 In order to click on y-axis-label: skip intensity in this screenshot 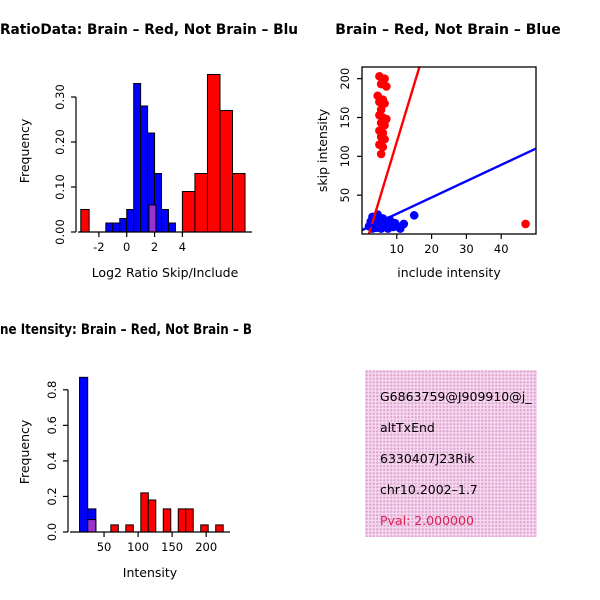, I will do `click(322, 150)`.